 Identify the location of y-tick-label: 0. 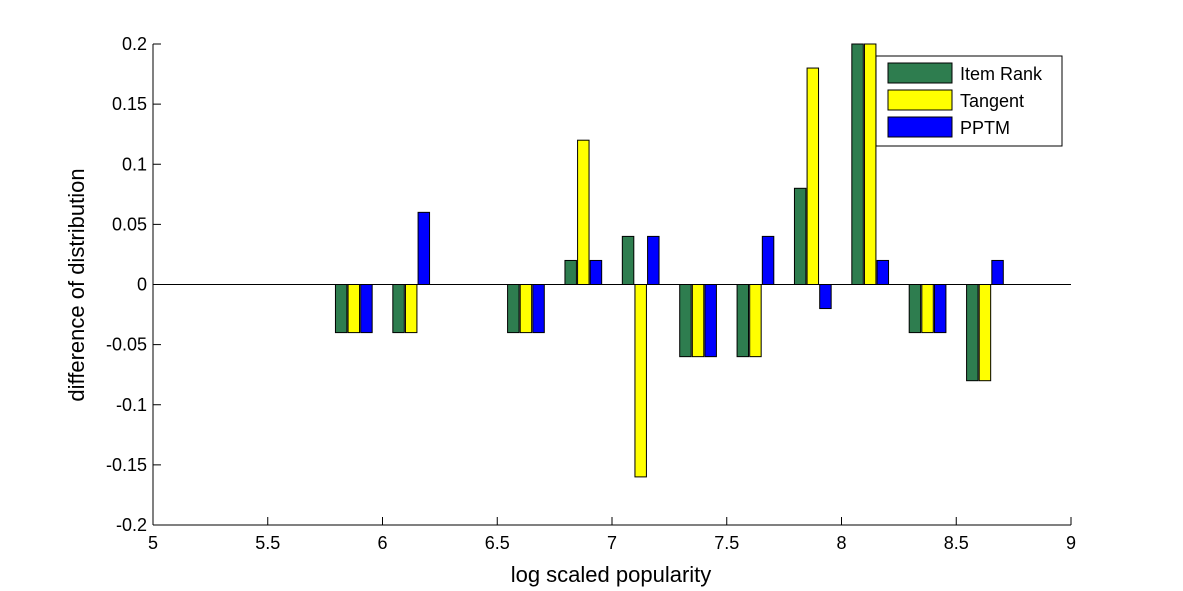
(142, 285).